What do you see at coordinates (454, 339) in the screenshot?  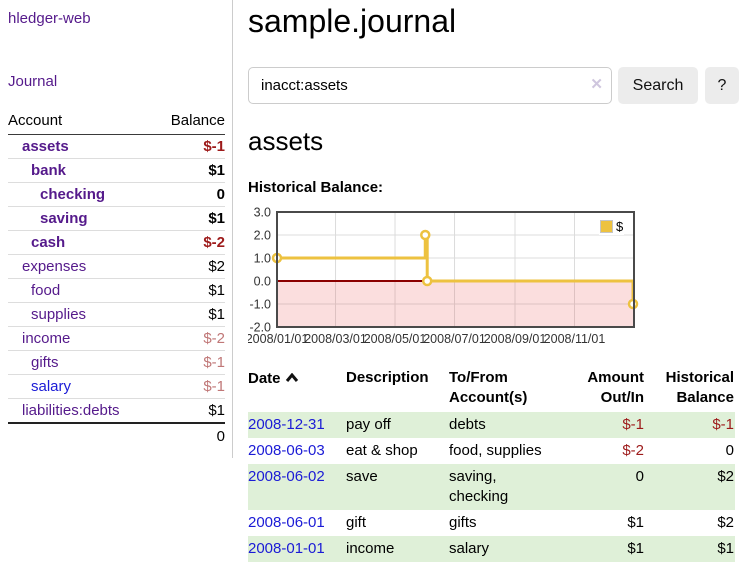 I see `svg-text: 2008/07/01` at bounding box center [454, 339].